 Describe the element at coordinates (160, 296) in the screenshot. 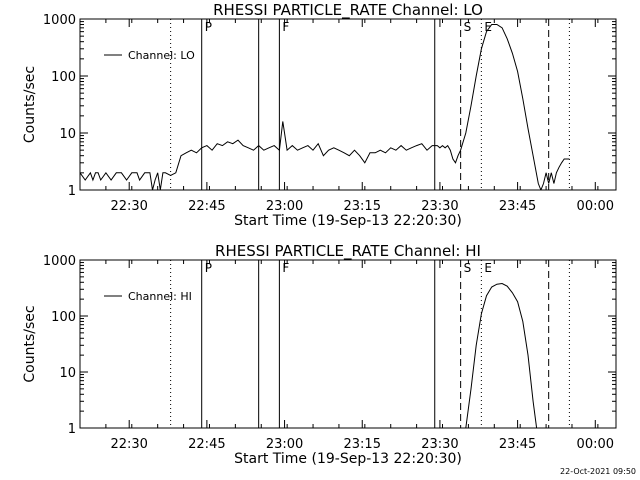

I see `legend-entry: Channel: HI` at that location.